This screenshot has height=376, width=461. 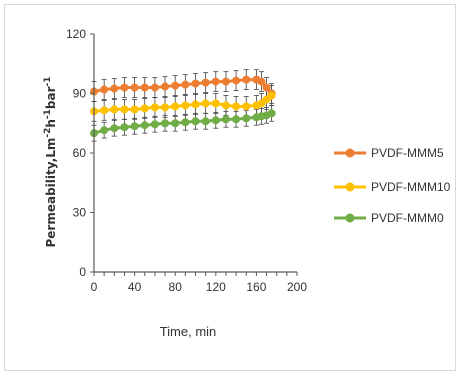 I want to click on x-tick-label: 120, so click(x=216, y=287).